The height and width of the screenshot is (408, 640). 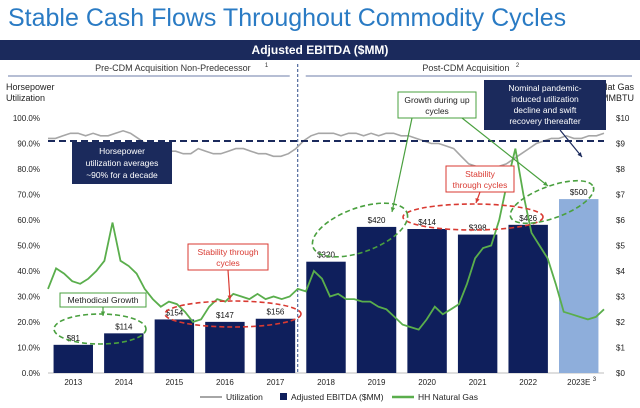 What do you see at coordinates (28, 144) in the screenshot?
I see `left-tick-label: 90.0%` at bounding box center [28, 144].